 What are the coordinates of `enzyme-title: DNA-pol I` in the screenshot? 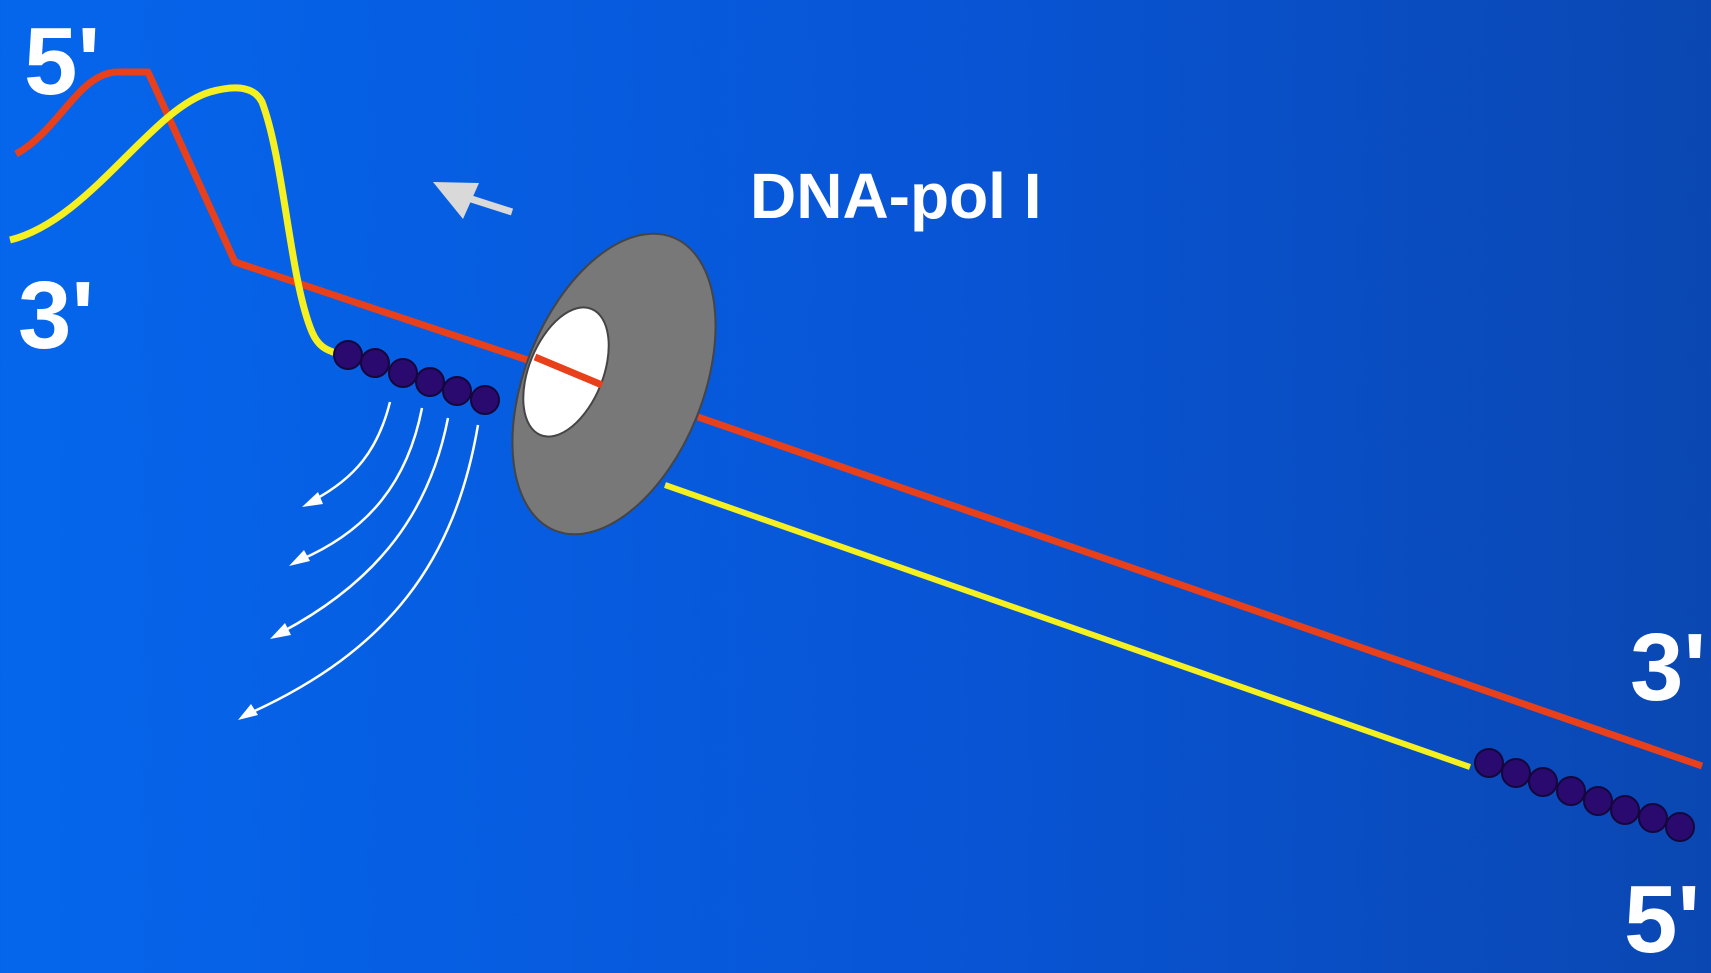 It's located at (896, 196).